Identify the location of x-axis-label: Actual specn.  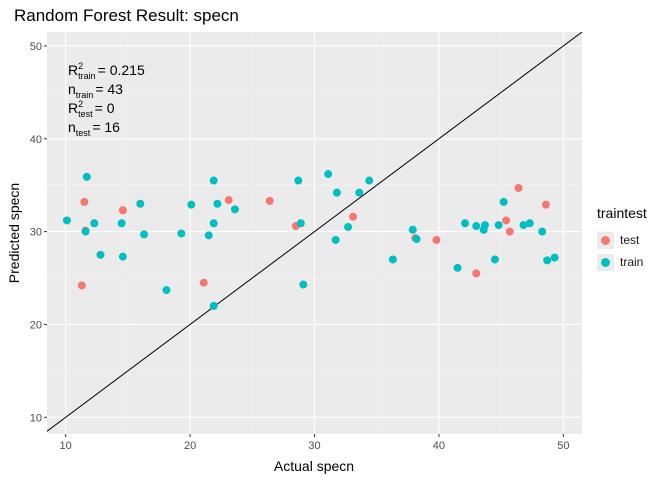
(314, 466).